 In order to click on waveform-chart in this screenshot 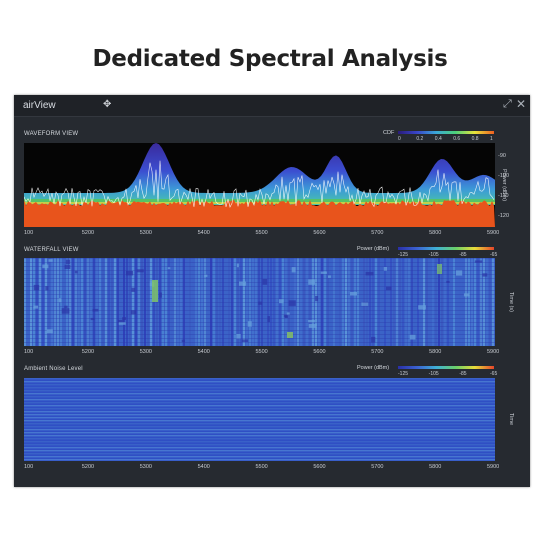, I will do `click(259, 185)`.